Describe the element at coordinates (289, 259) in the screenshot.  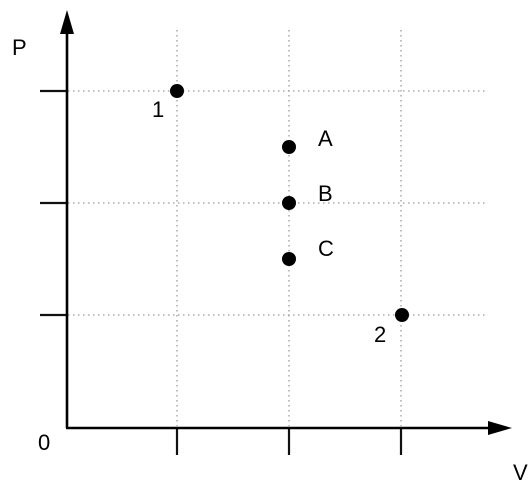
I see `point-c` at that location.